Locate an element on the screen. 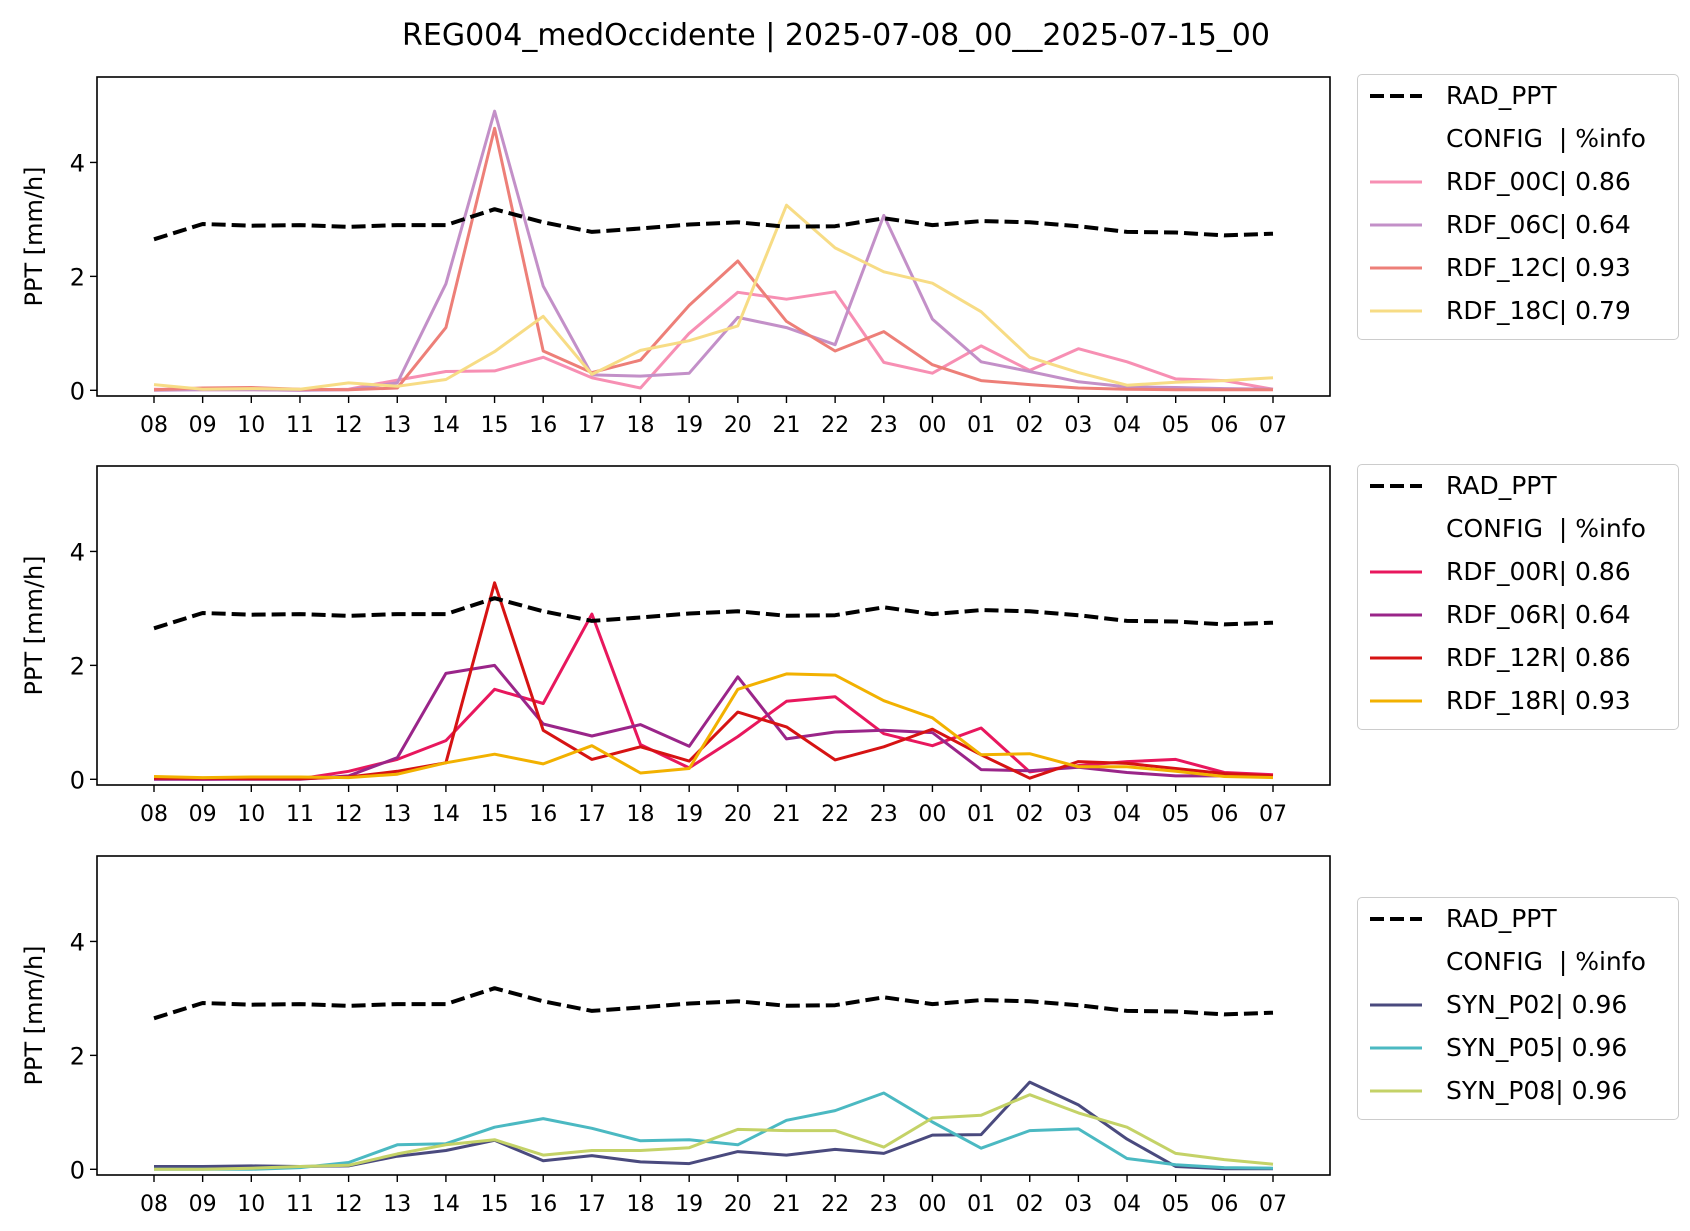  legend-label: RDF_00R| 0.86 is located at coordinates (1538, 571).